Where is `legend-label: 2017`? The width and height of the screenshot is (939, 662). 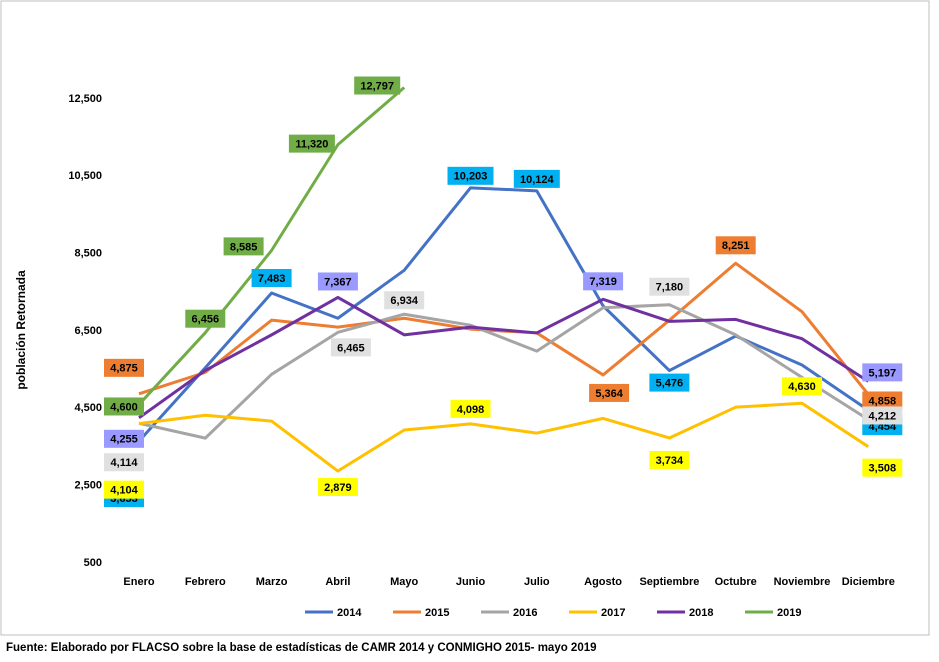 legend-label: 2017 is located at coordinates (613, 613).